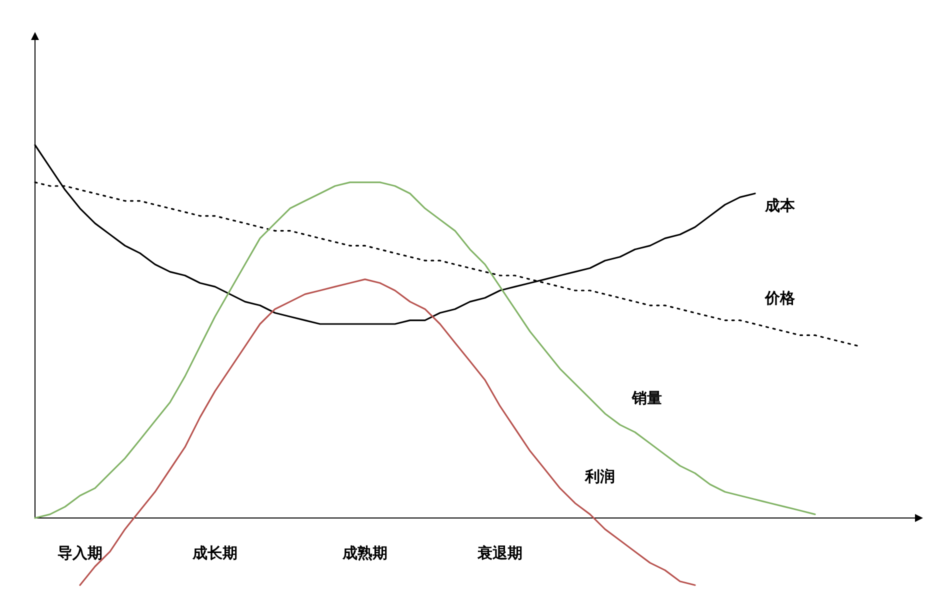 This screenshot has height=589, width=945. Describe the element at coordinates (80, 553) in the screenshot. I see `x-tick-label: 导入期` at that location.